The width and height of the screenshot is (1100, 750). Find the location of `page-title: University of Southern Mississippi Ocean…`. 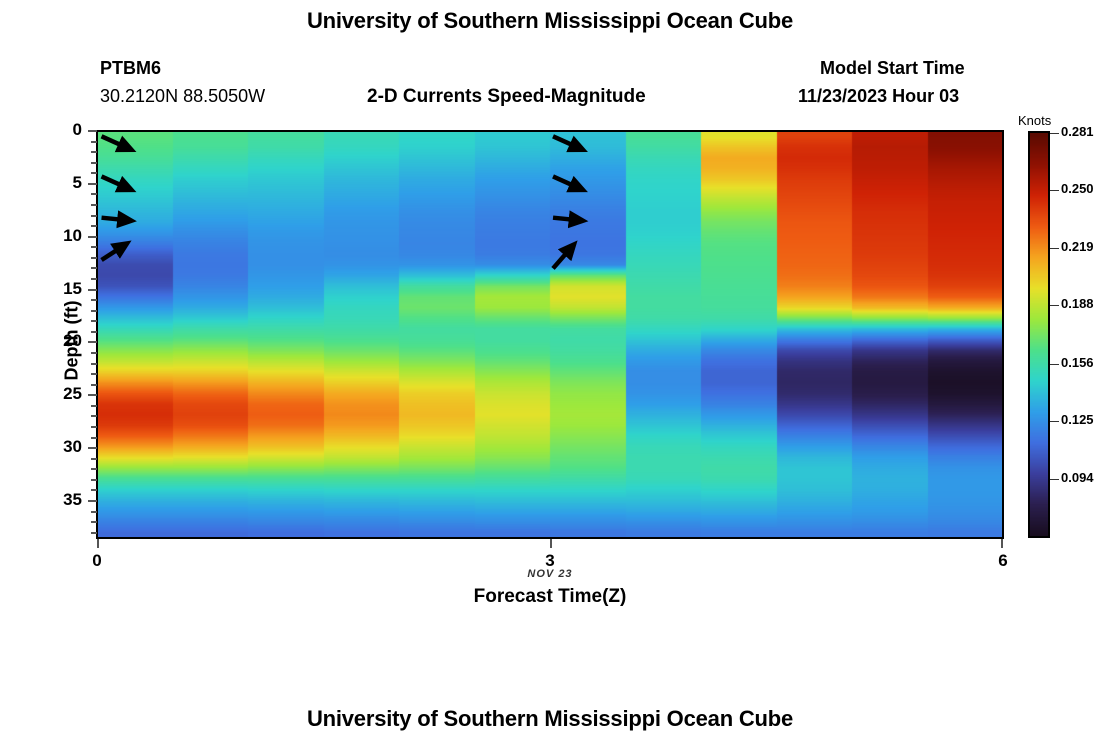

page-title: University of Southern Mississippi Ocean… is located at coordinates (550, 20).